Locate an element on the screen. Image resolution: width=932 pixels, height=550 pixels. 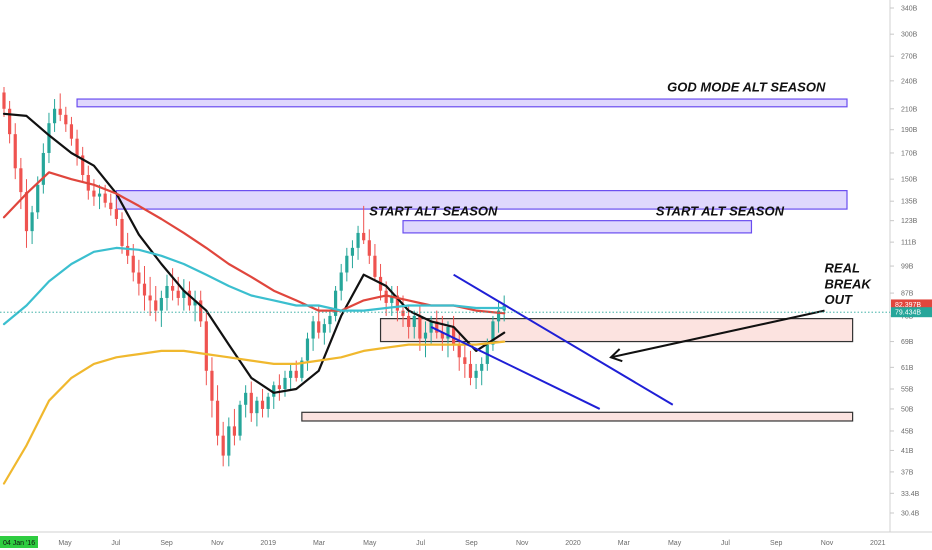
y-tick-label: 99B is located at coordinates (907, 267).